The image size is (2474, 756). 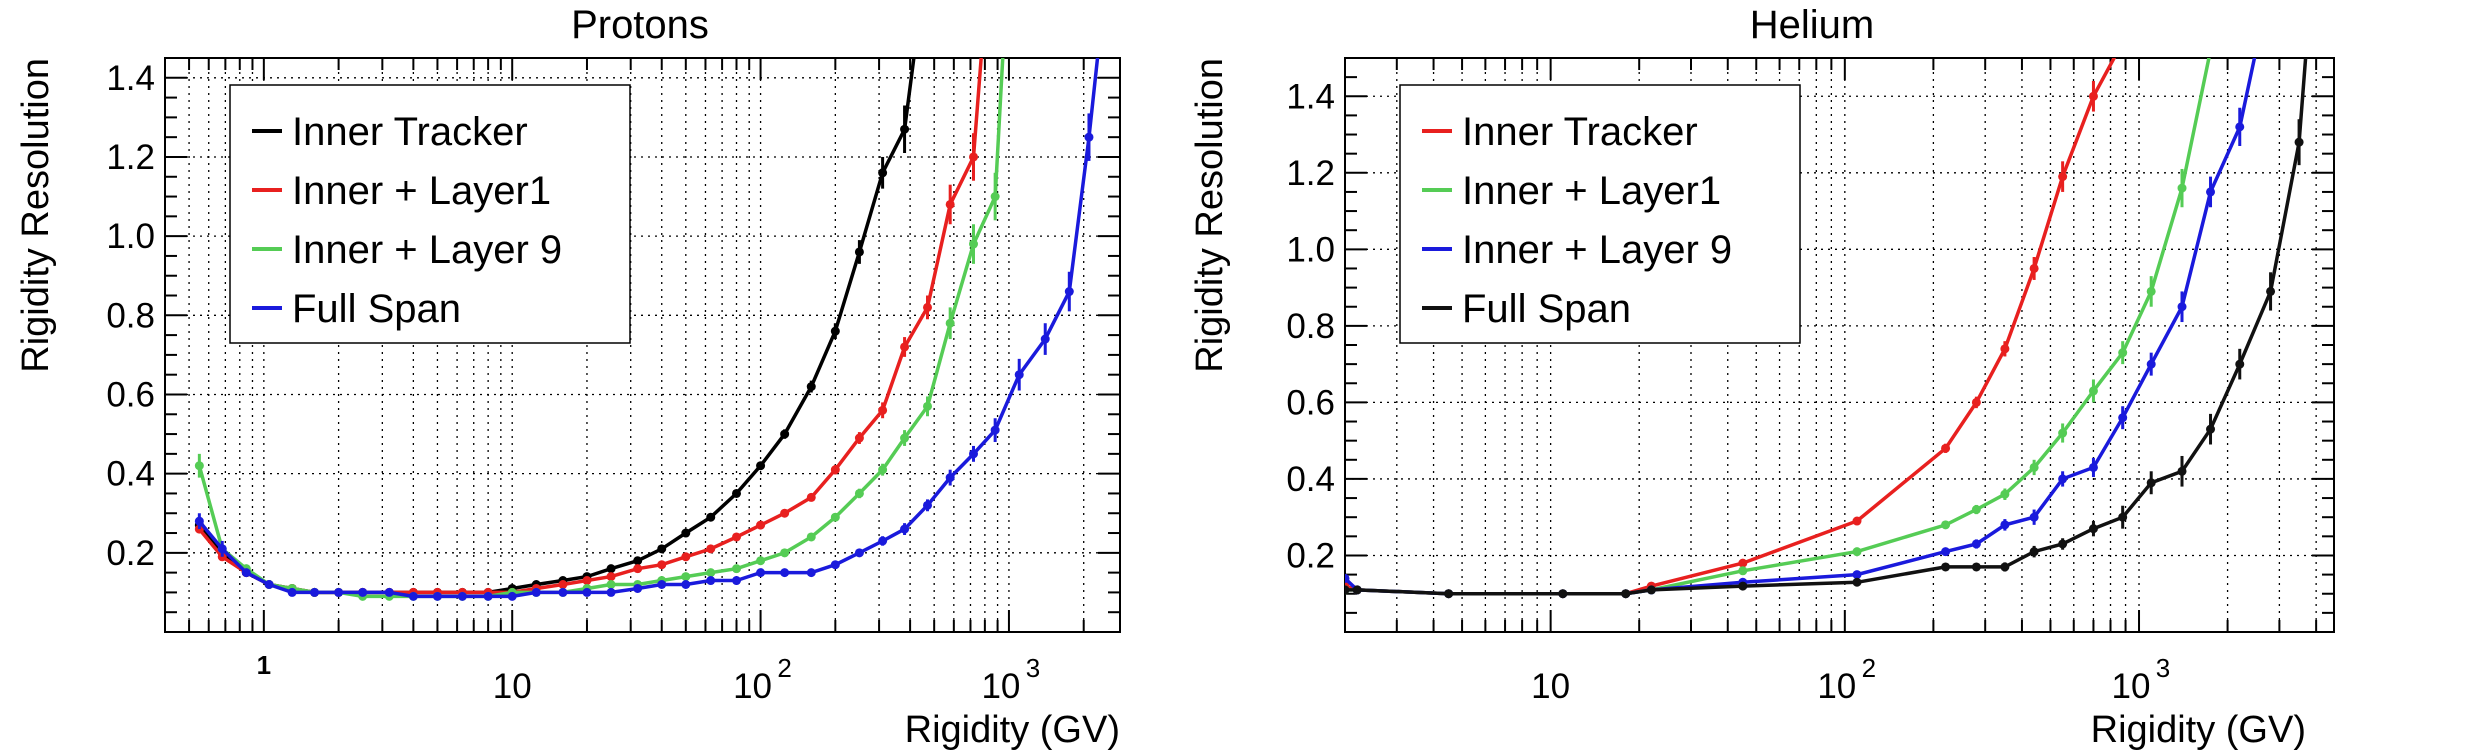 What do you see at coordinates (421, 191) in the screenshot?
I see `legend-label: Inner + Layer1` at bounding box center [421, 191].